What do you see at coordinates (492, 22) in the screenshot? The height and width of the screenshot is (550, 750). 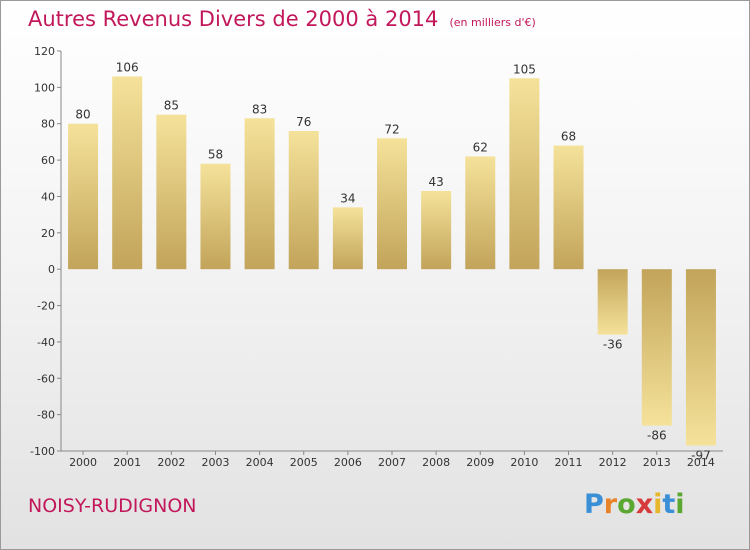 I see `chart-subtitle: (en milliers d'€)` at bounding box center [492, 22].